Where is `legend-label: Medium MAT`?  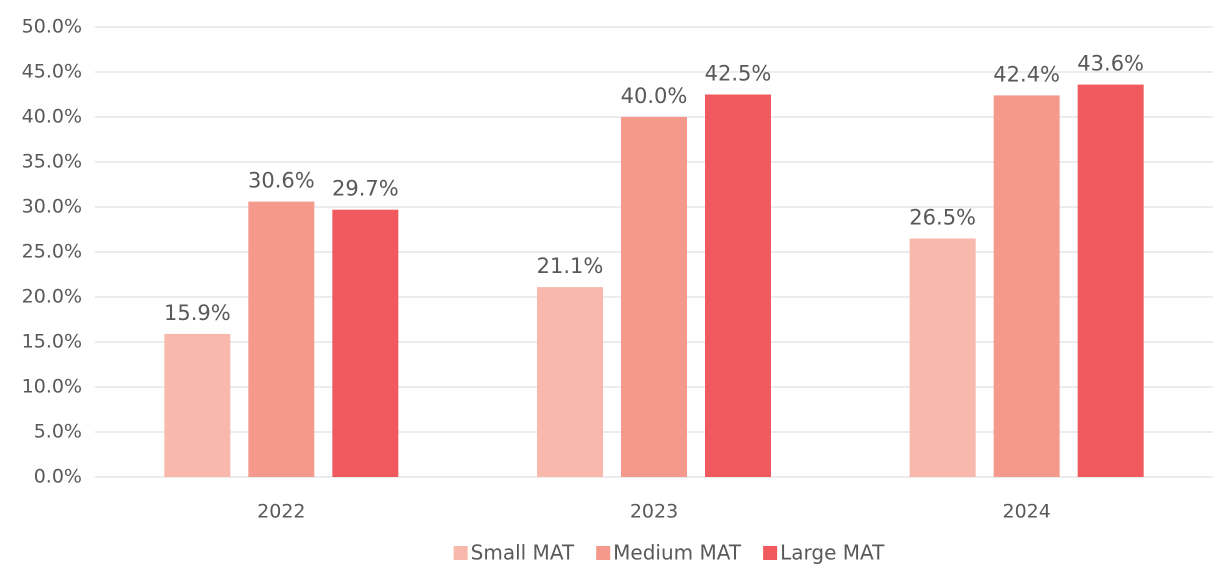
legend-label: Medium MAT is located at coordinates (677, 553).